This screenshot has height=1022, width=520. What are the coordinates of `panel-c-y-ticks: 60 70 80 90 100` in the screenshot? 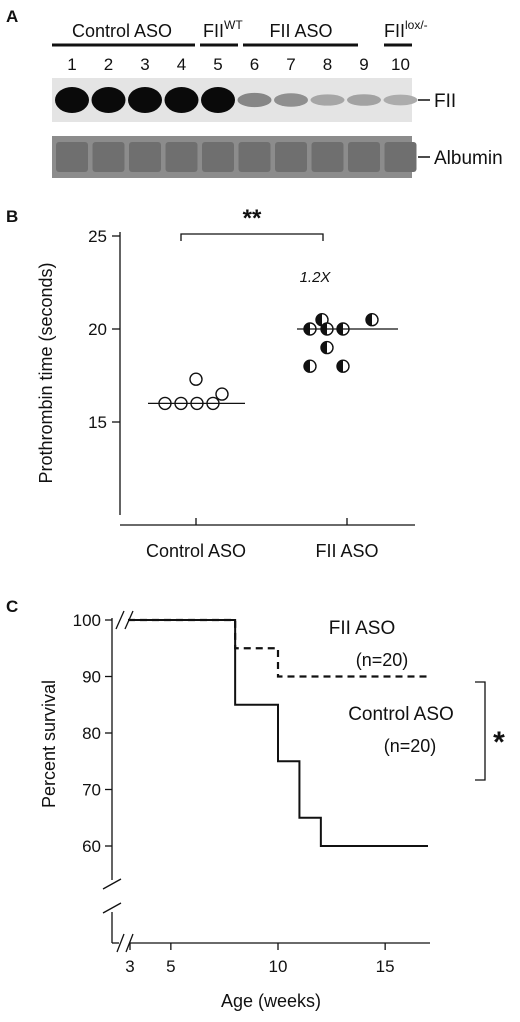 It's located at (92, 733).